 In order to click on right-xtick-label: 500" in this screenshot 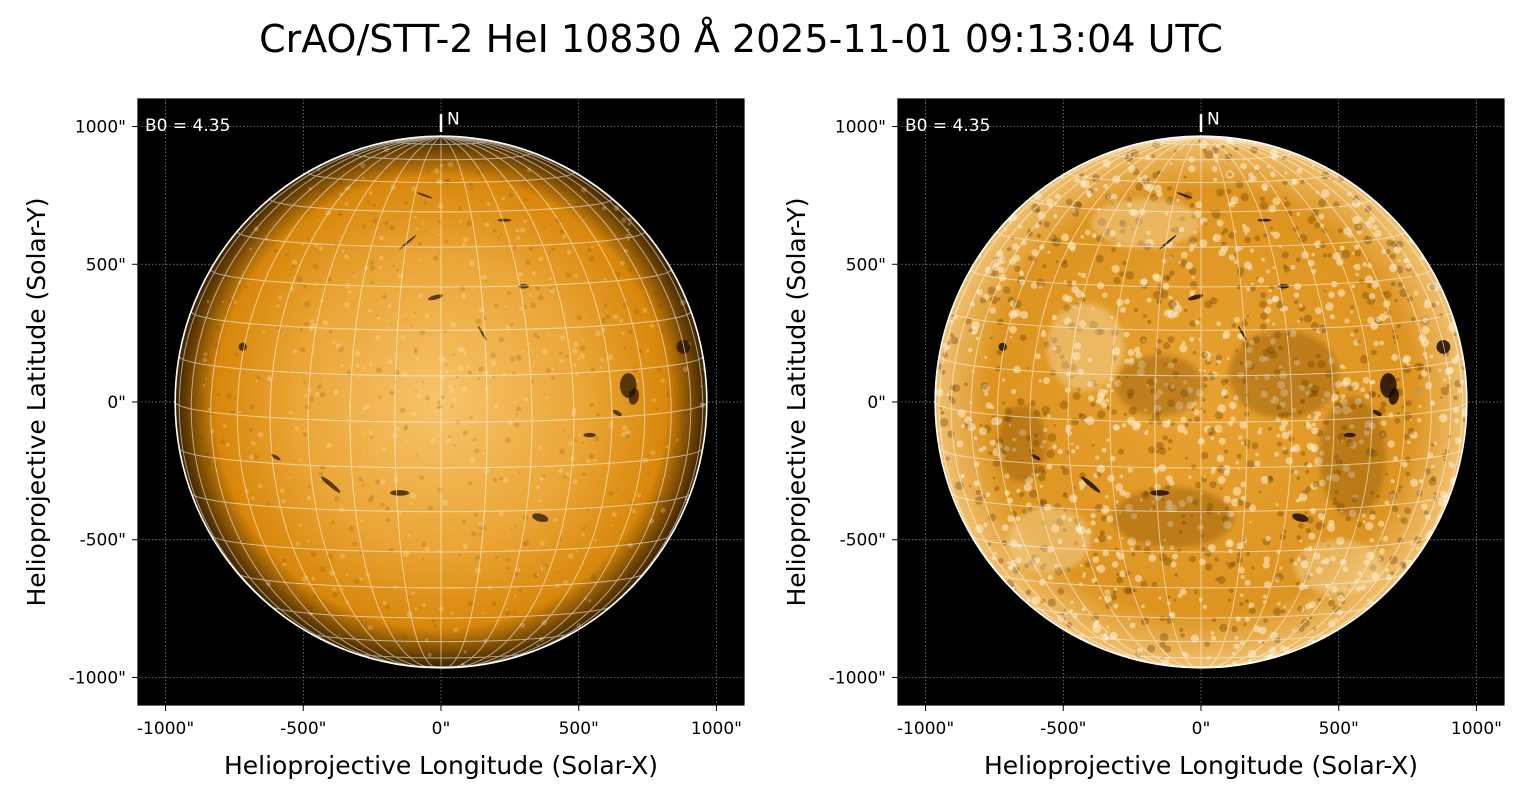, I will do `click(1339, 729)`.